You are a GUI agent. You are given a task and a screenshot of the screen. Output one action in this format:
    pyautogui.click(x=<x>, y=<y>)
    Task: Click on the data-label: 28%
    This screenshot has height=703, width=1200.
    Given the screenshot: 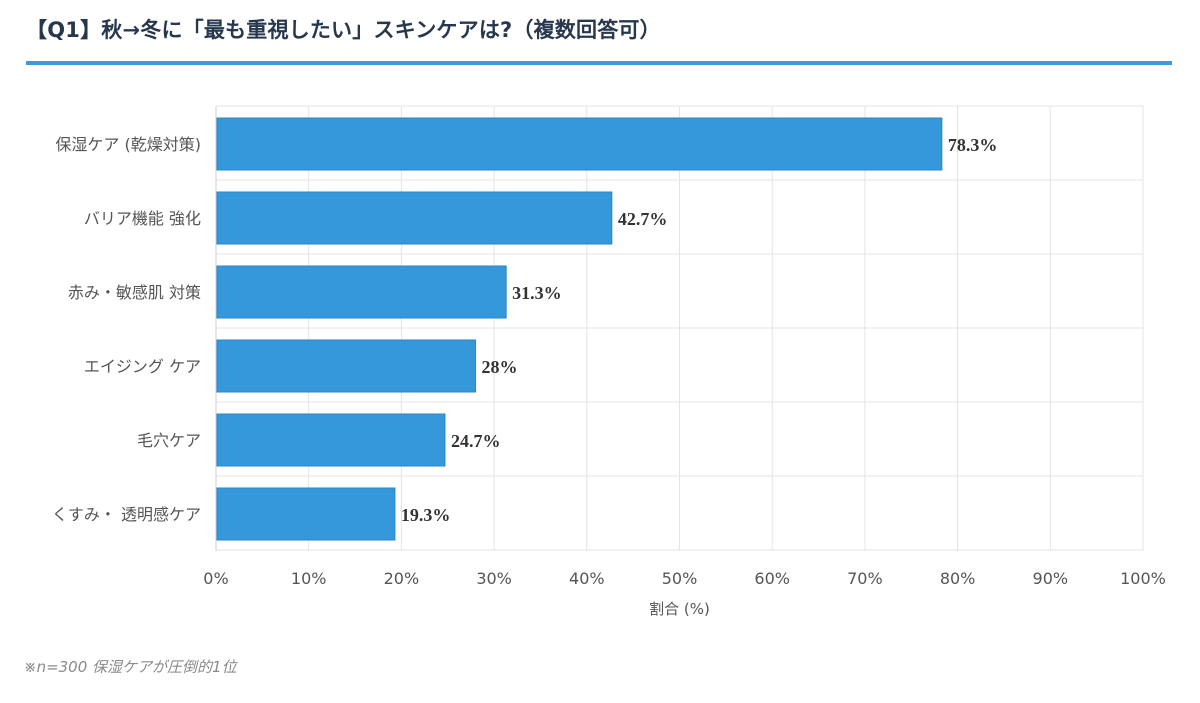 What is the action you would take?
    pyautogui.click(x=500, y=367)
    